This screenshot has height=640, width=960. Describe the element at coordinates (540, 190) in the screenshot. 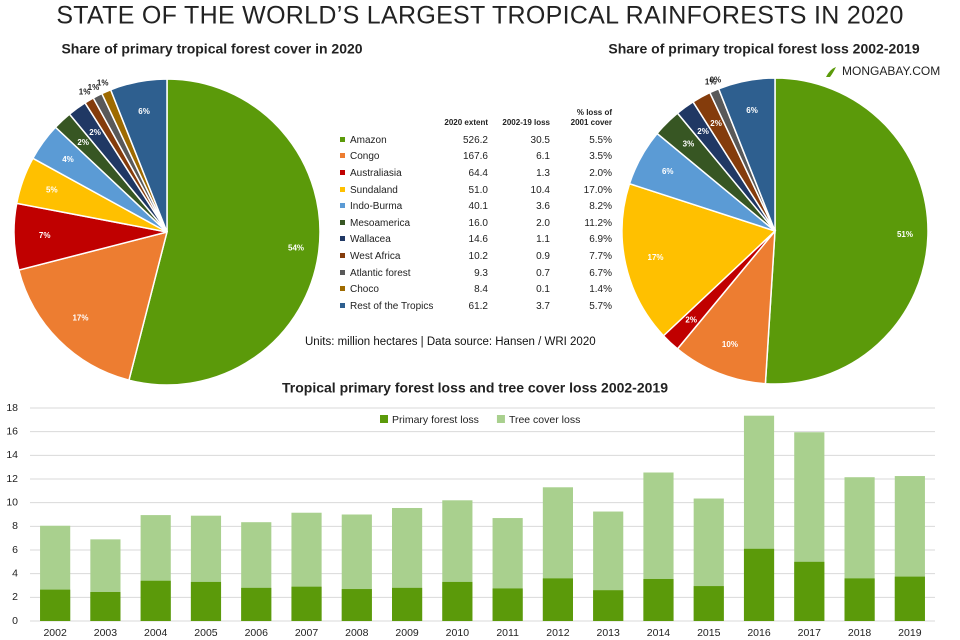

I see `table-cell: 10.4` at that location.